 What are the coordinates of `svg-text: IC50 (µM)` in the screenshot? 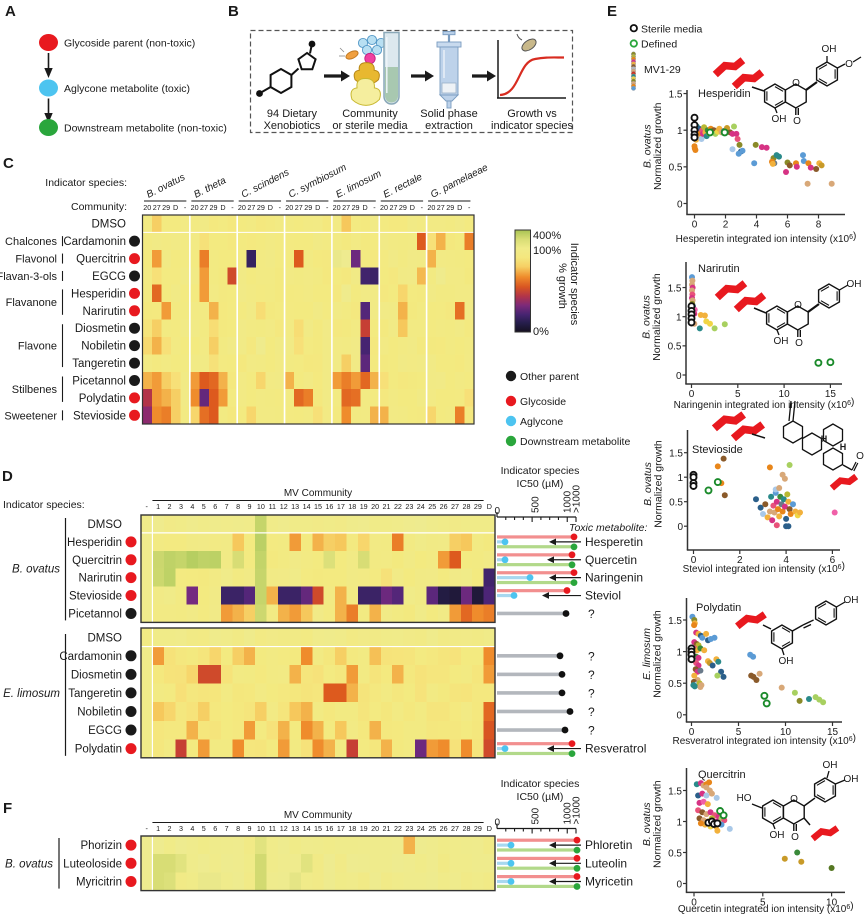 It's located at (540, 797).